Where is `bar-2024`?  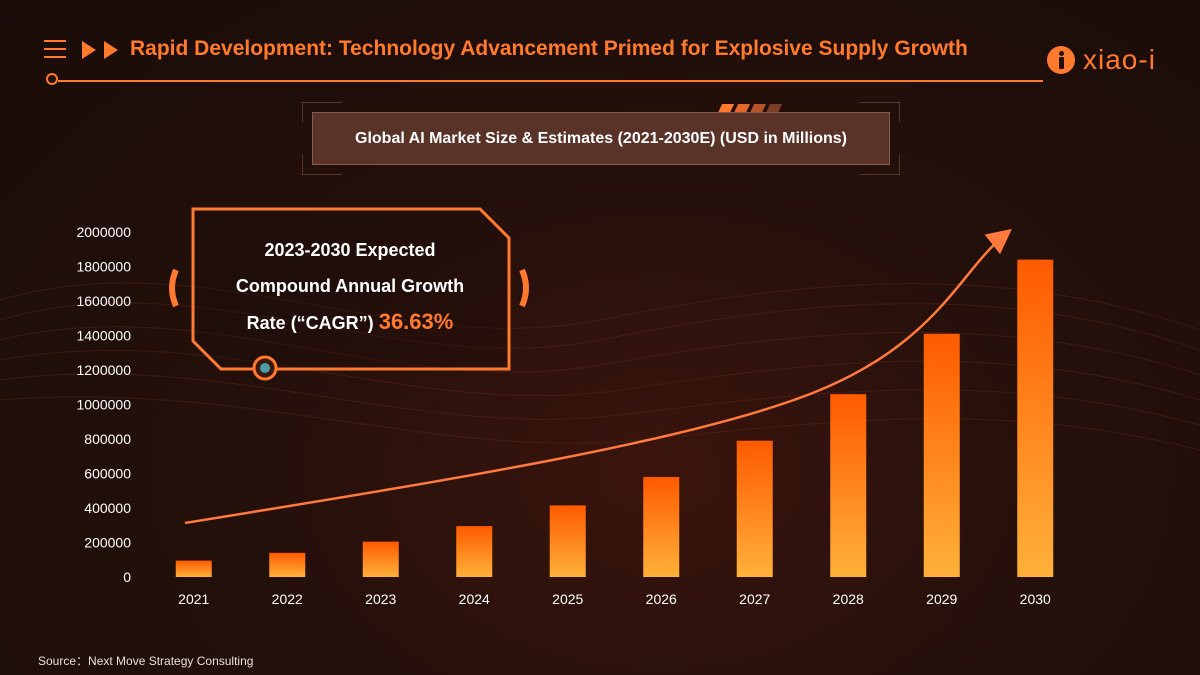
bar-2024 is located at coordinates (474, 551).